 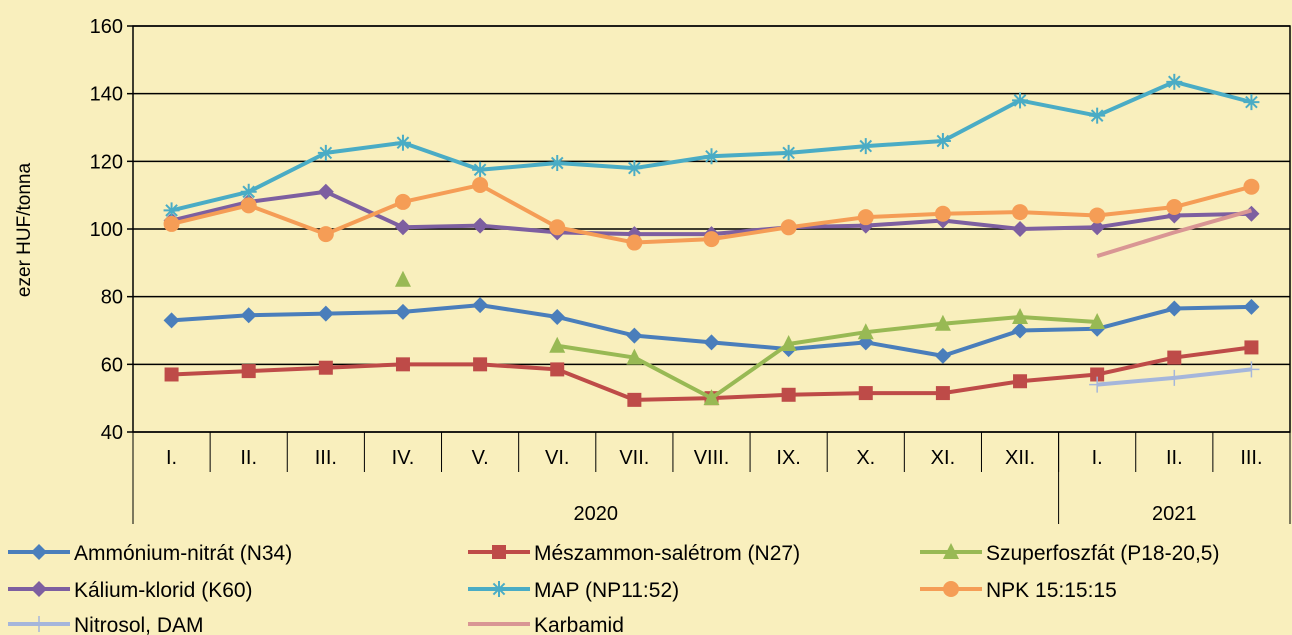 I want to click on year-label: 2020, so click(x=596, y=514).